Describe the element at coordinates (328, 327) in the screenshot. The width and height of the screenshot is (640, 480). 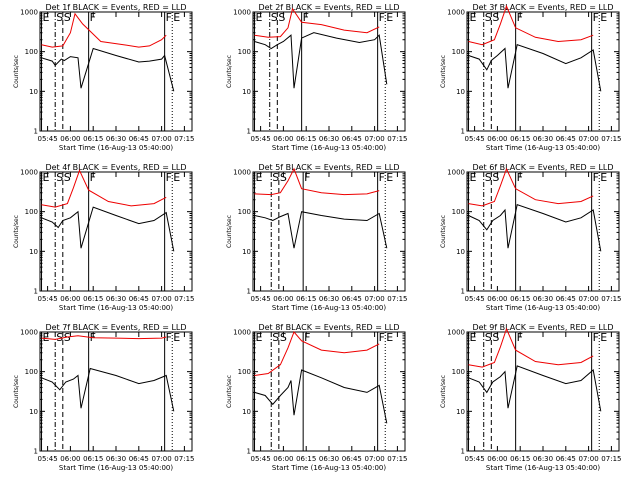
I see `panel-title: Det 8f BLACK = Events, RED = LLD` at that location.